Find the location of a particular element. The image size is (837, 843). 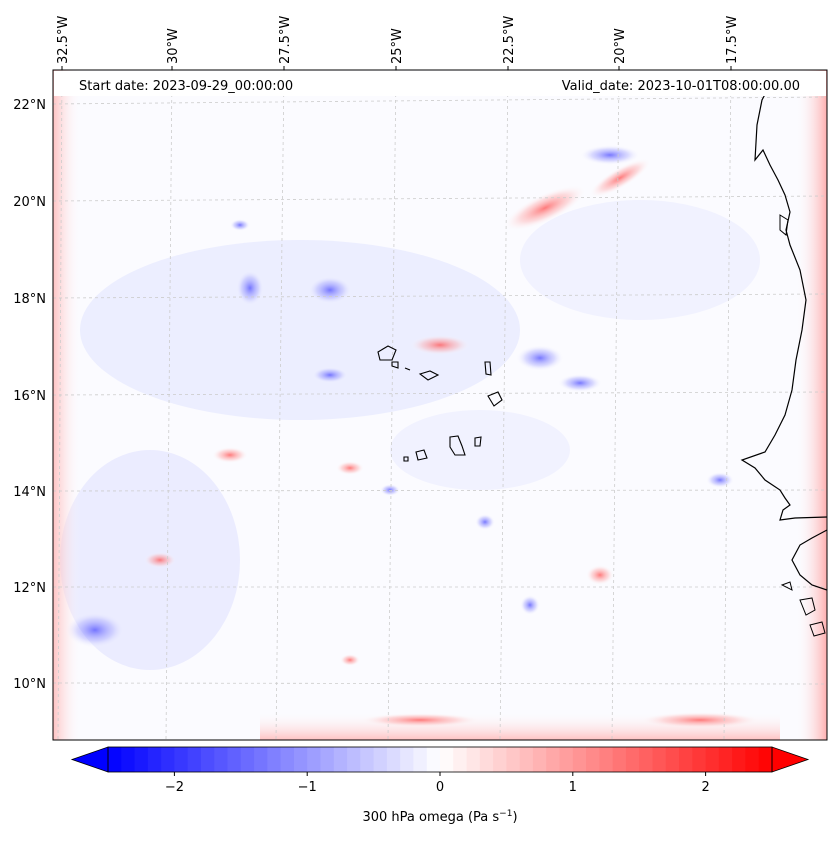

island-sao-nicolau is located at coordinates (429, 375).